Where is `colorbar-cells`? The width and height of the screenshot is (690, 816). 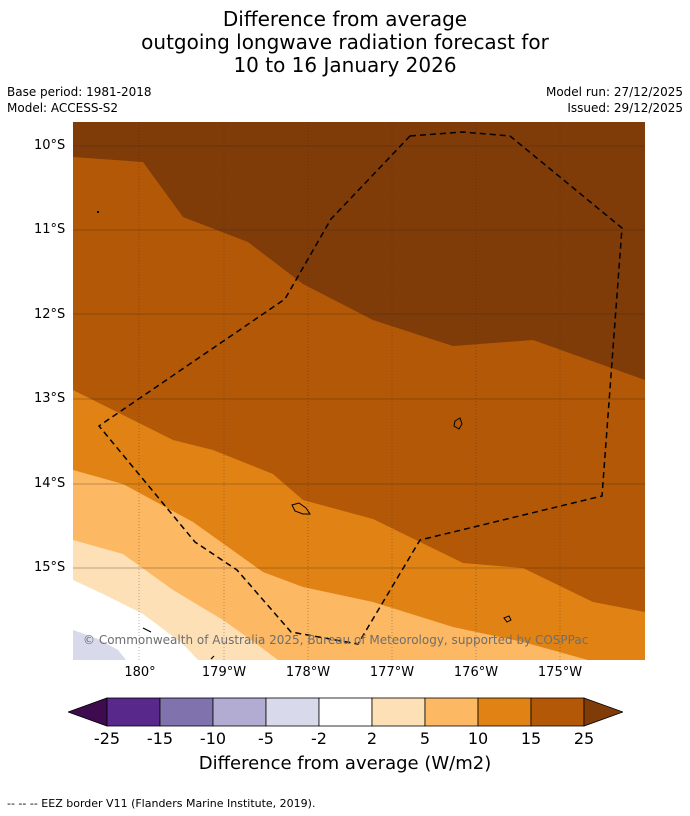
colorbar-cells is located at coordinates (345, 712).